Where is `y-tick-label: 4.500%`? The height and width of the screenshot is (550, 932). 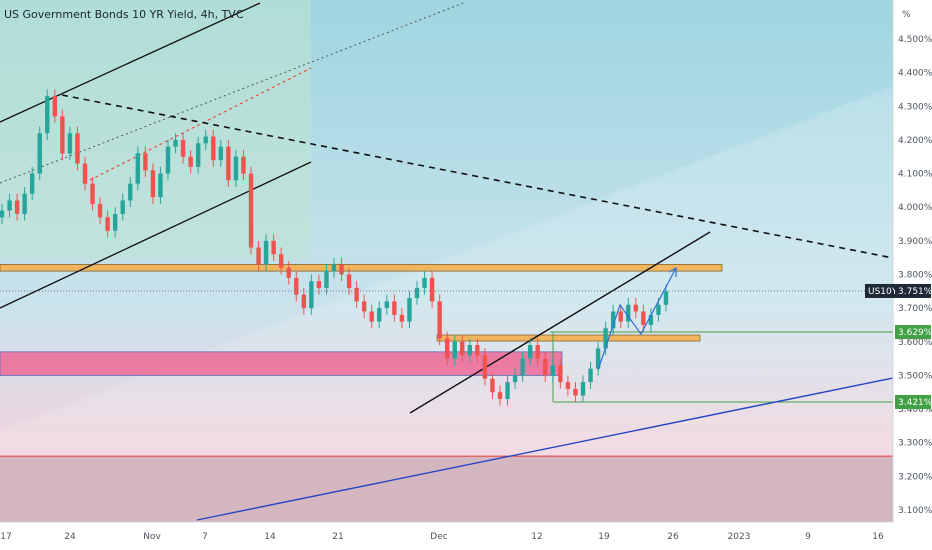 y-tick-label: 4.500% is located at coordinates (915, 40).